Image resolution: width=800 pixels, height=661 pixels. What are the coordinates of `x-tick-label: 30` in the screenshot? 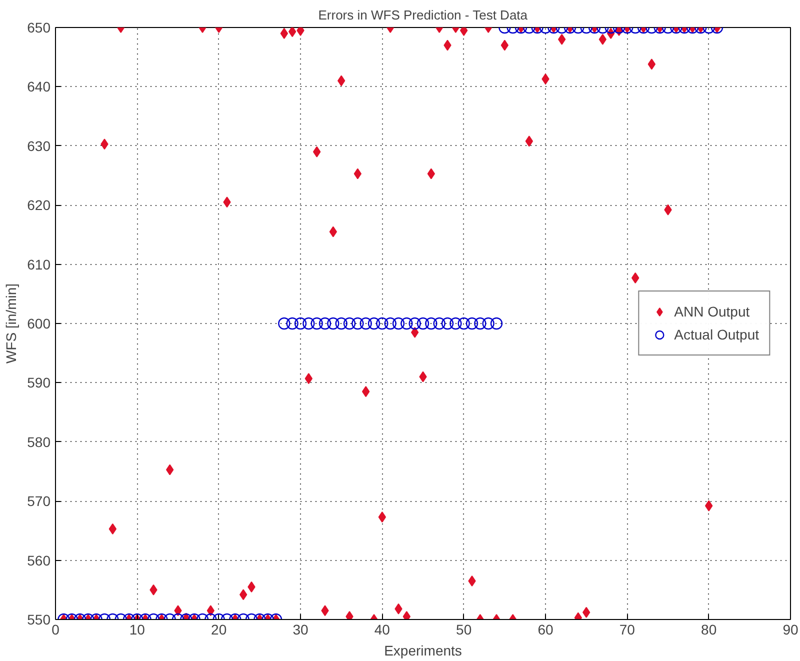 It's located at (300, 630).